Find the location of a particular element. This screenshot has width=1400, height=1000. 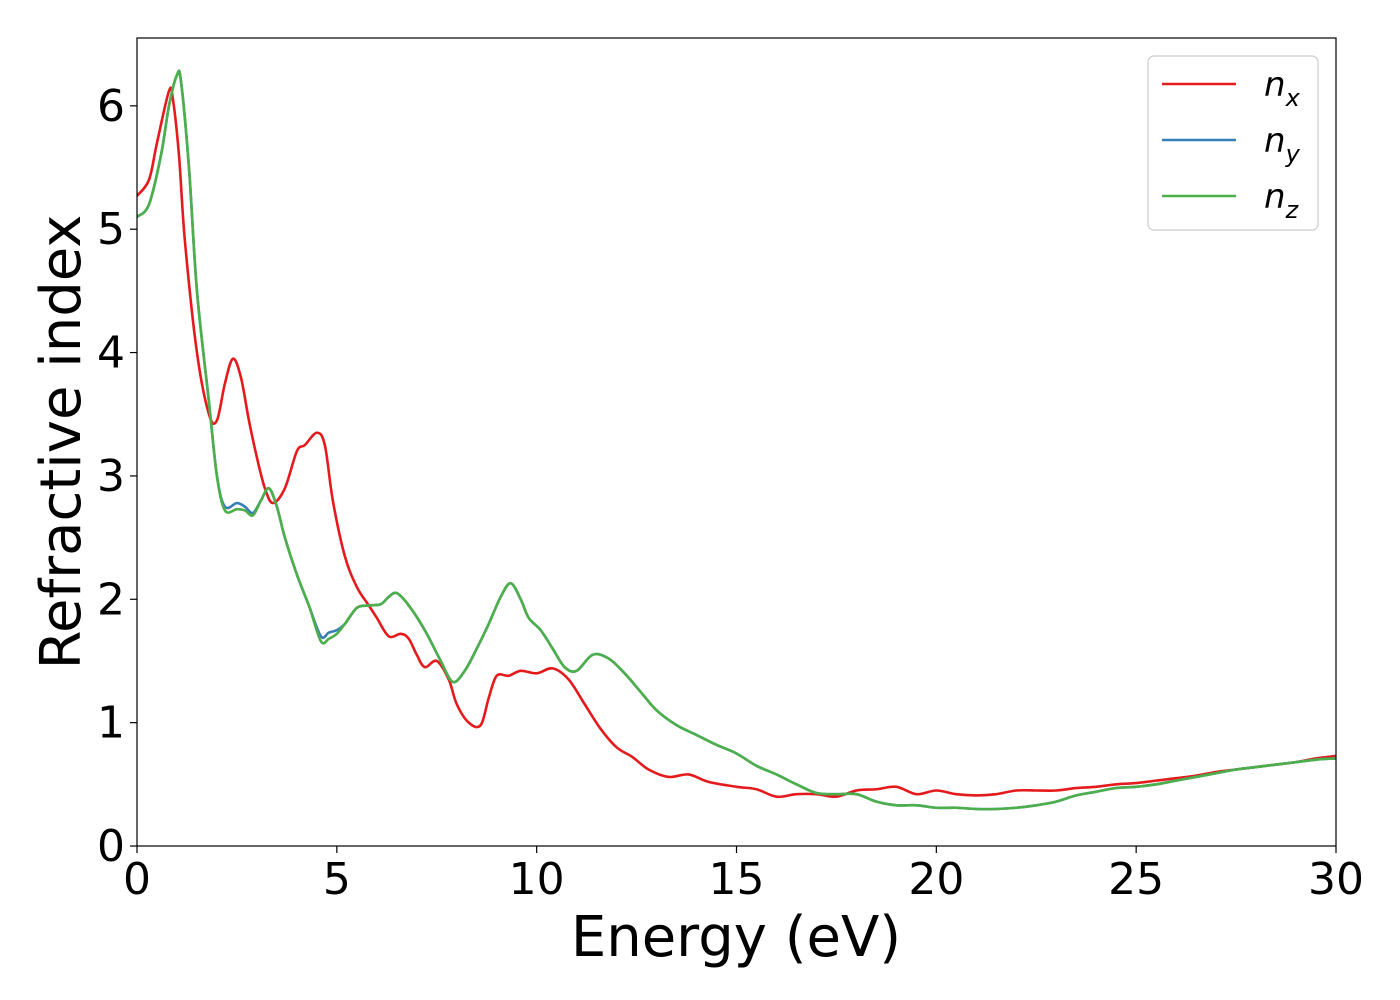

legend-label-n-x: nx is located at coordinates (1282, 88).